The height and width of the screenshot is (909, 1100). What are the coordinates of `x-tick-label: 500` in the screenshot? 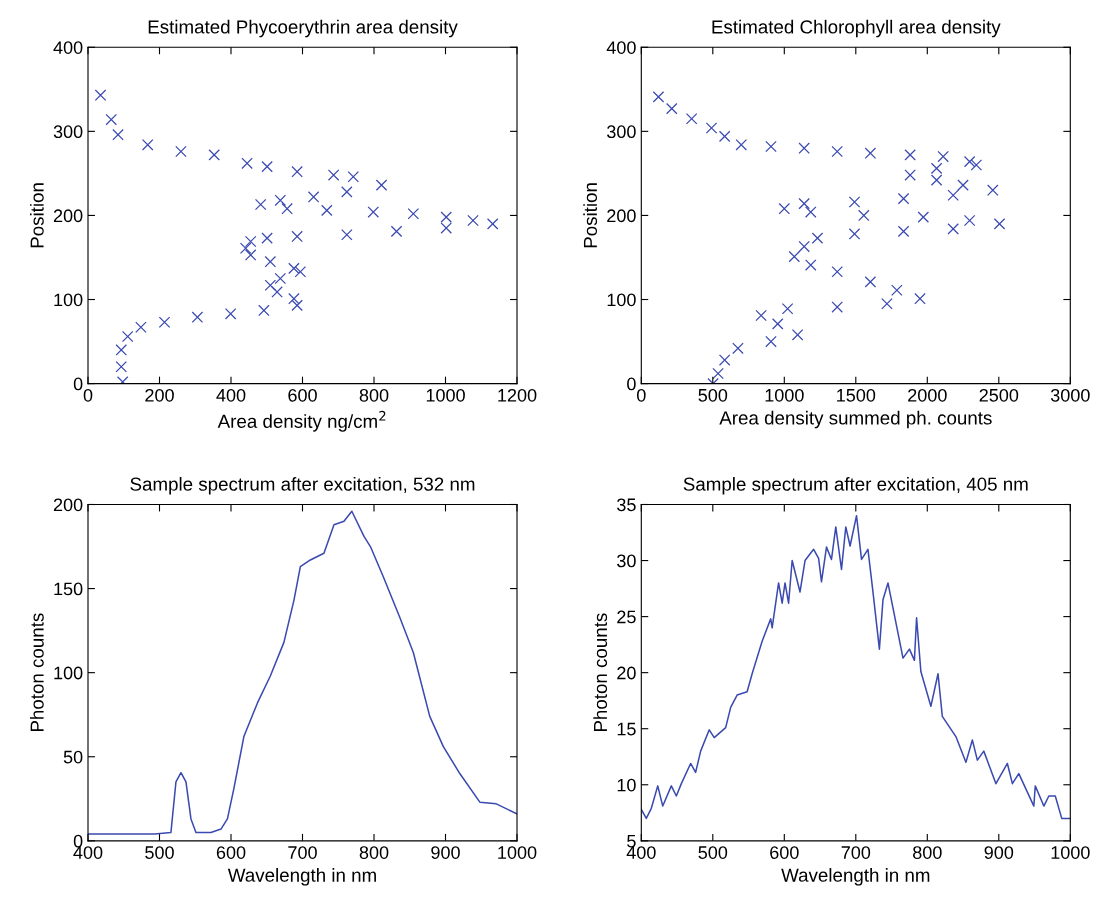 It's located at (713, 852).